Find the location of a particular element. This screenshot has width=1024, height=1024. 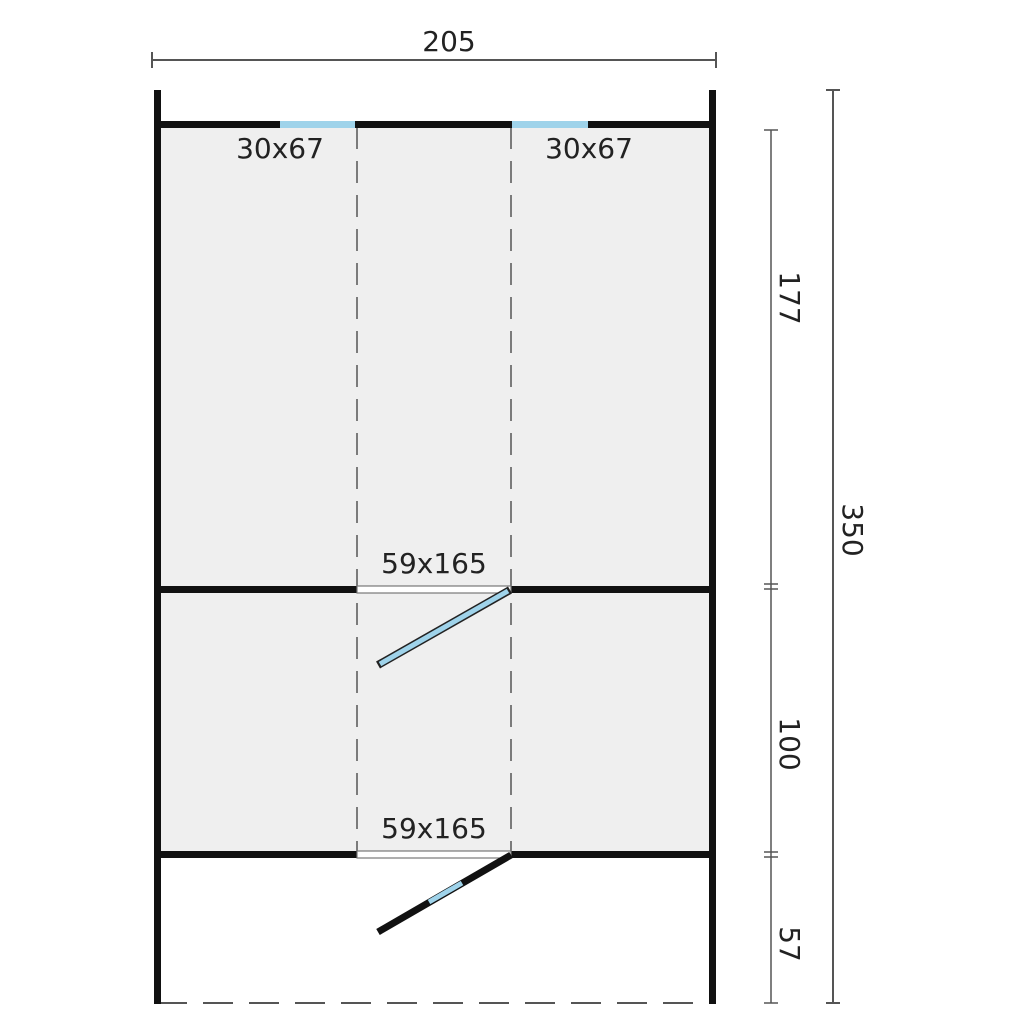

front-door-glass is located at coordinates (445, 892).